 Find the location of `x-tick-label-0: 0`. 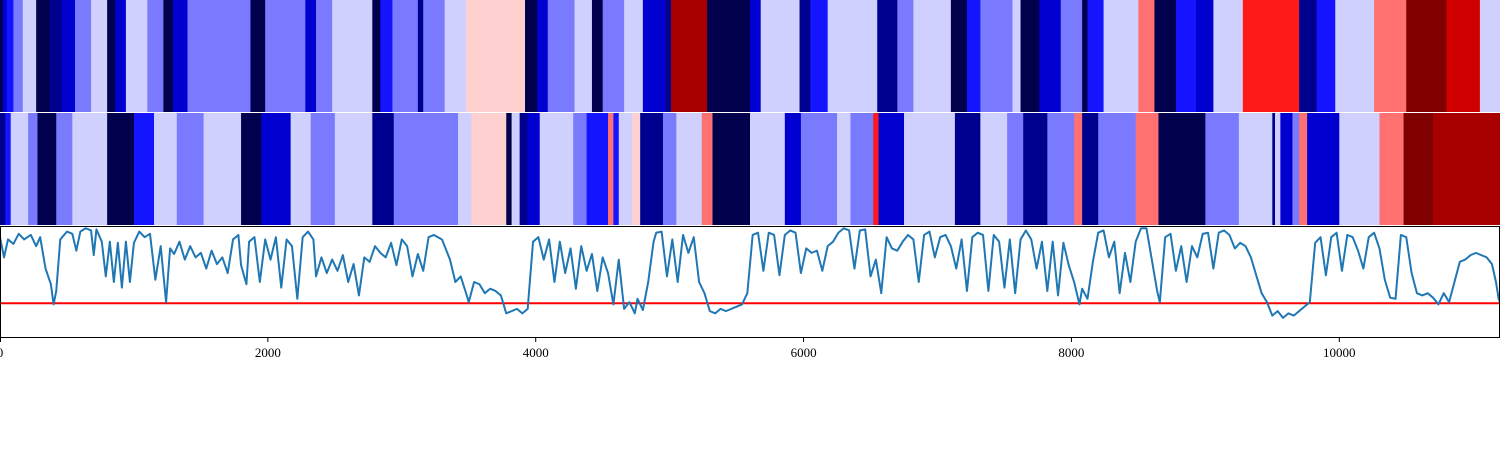

x-tick-label-0: 0 is located at coordinates (1, 352).